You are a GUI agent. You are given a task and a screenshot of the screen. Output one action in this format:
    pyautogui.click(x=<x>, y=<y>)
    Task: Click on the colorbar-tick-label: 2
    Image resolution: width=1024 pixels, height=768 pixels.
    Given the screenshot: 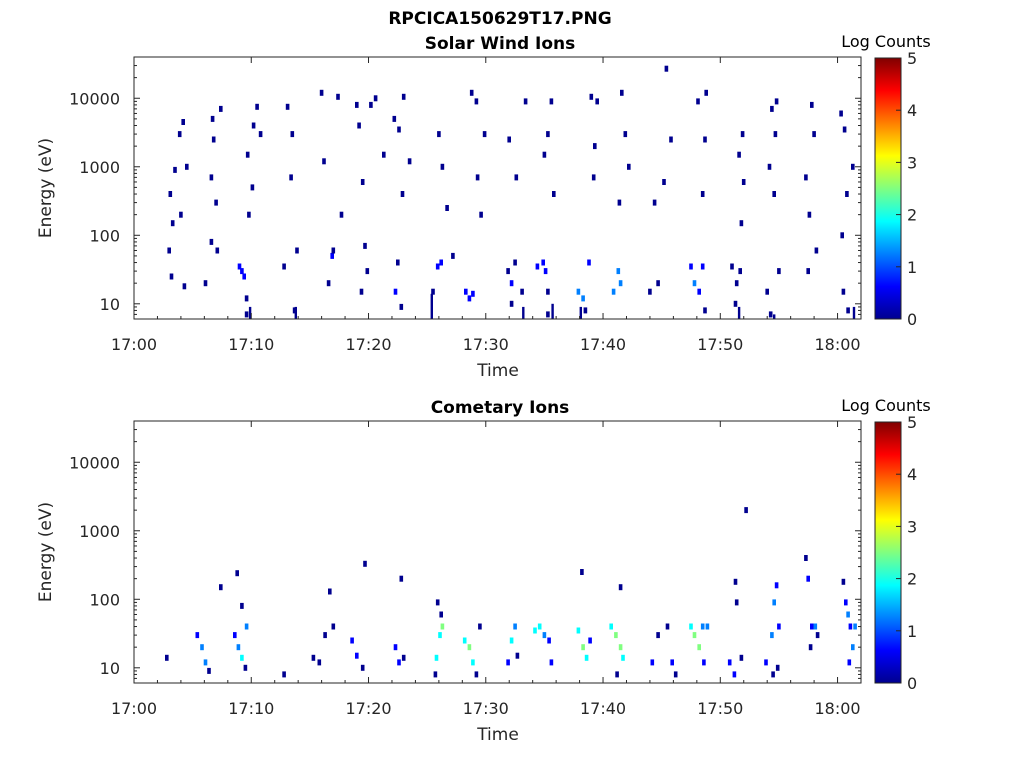 What is the action you would take?
    pyautogui.click(x=912, y=579)
    